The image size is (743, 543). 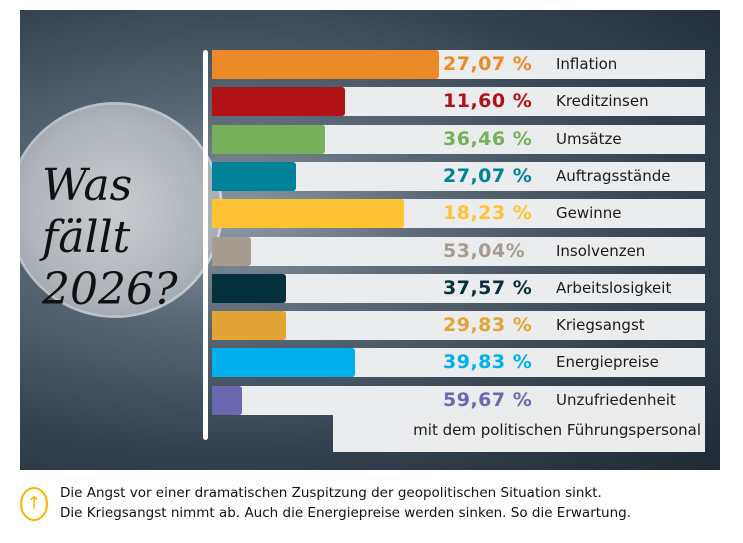 I want to click on category-label: Insolvenzen, so click(x=601, y=250).